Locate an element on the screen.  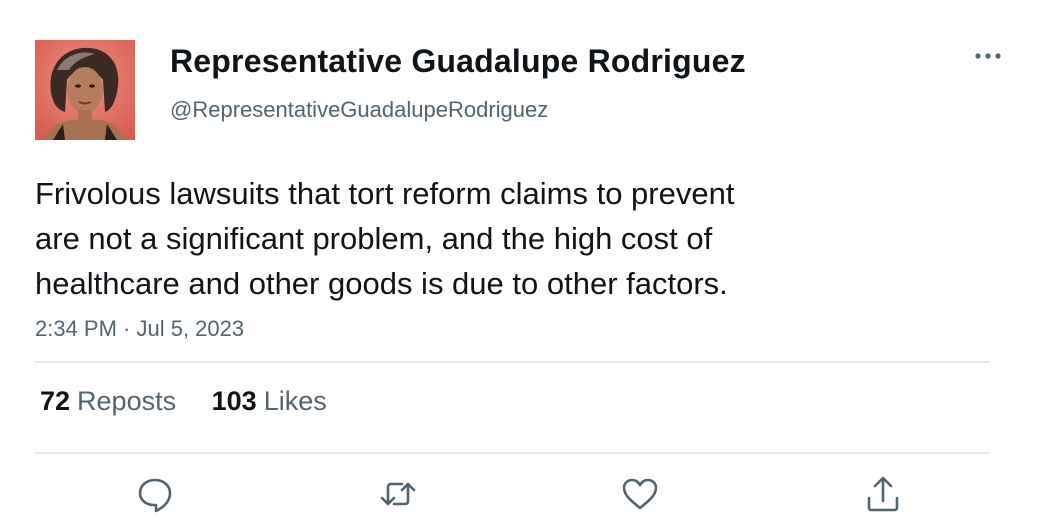
reposts-stat: 72 Reposts is located at coordinates (108, 401).